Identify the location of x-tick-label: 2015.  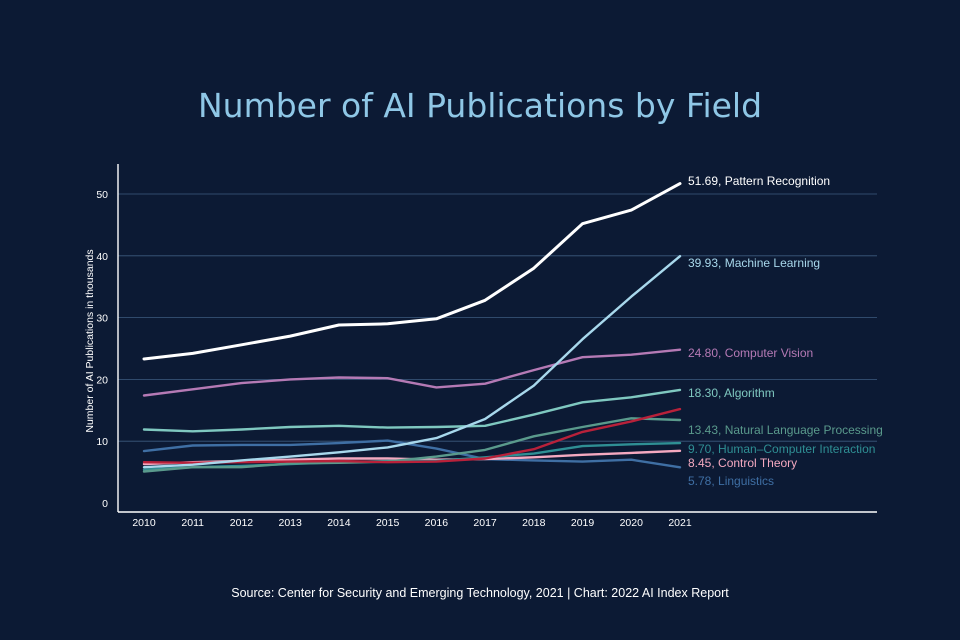
(388, 523).